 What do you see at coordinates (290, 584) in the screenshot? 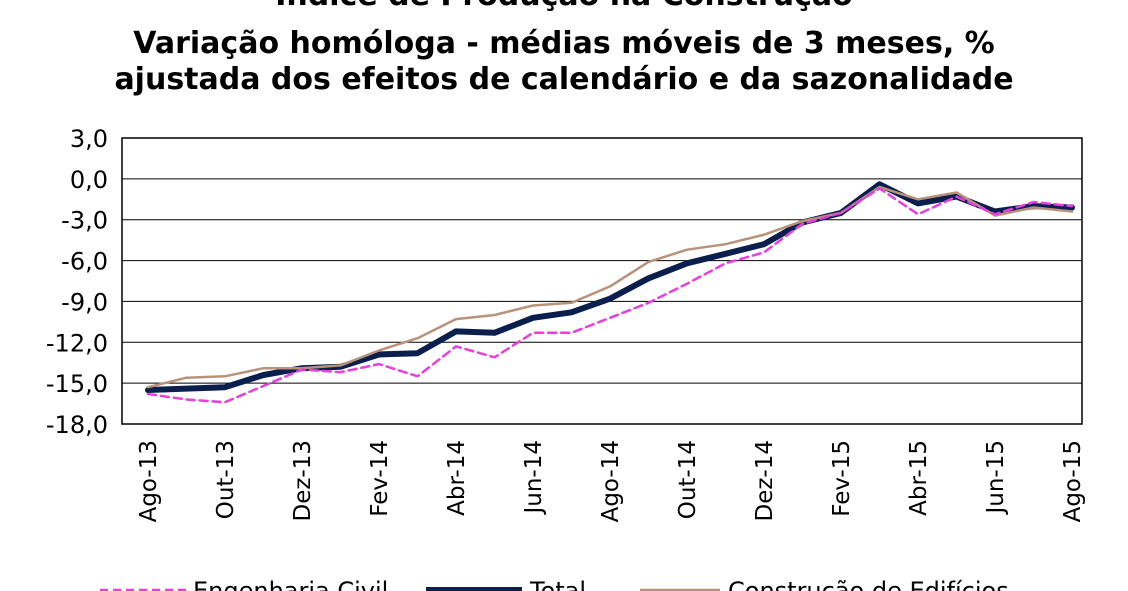
I see `legend-label: Engenharia Civil` at bounding box center [290, 584].